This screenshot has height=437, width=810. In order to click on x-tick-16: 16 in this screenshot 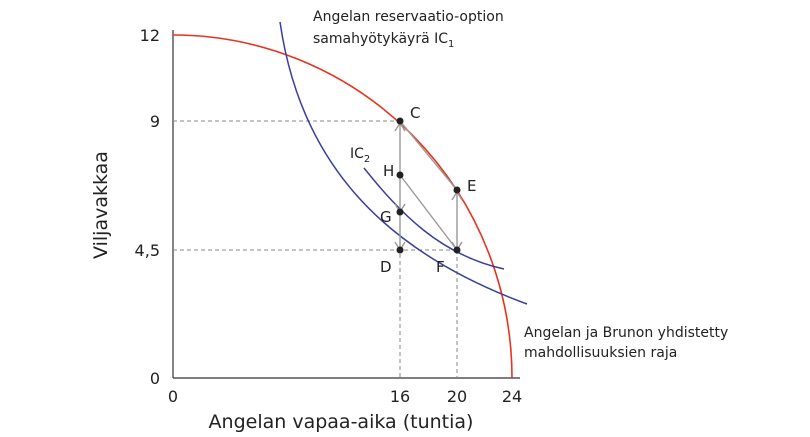, I will do `click(400, 396)`.